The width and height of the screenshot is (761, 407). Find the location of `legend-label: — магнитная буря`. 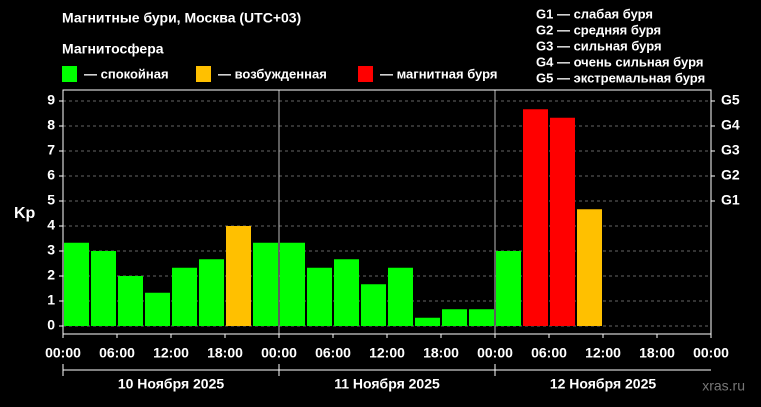

legend-label: — магнитная буря is located at coordinates (438, 73).